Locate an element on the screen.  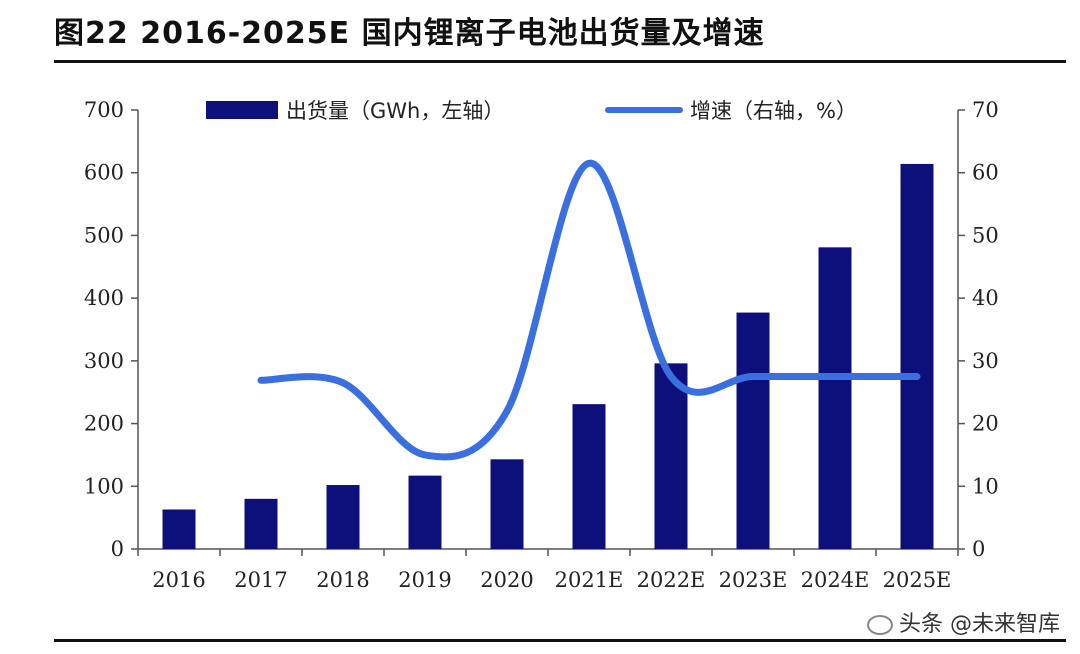
left-tick-label: 300 is located at coordinates (104, 361).